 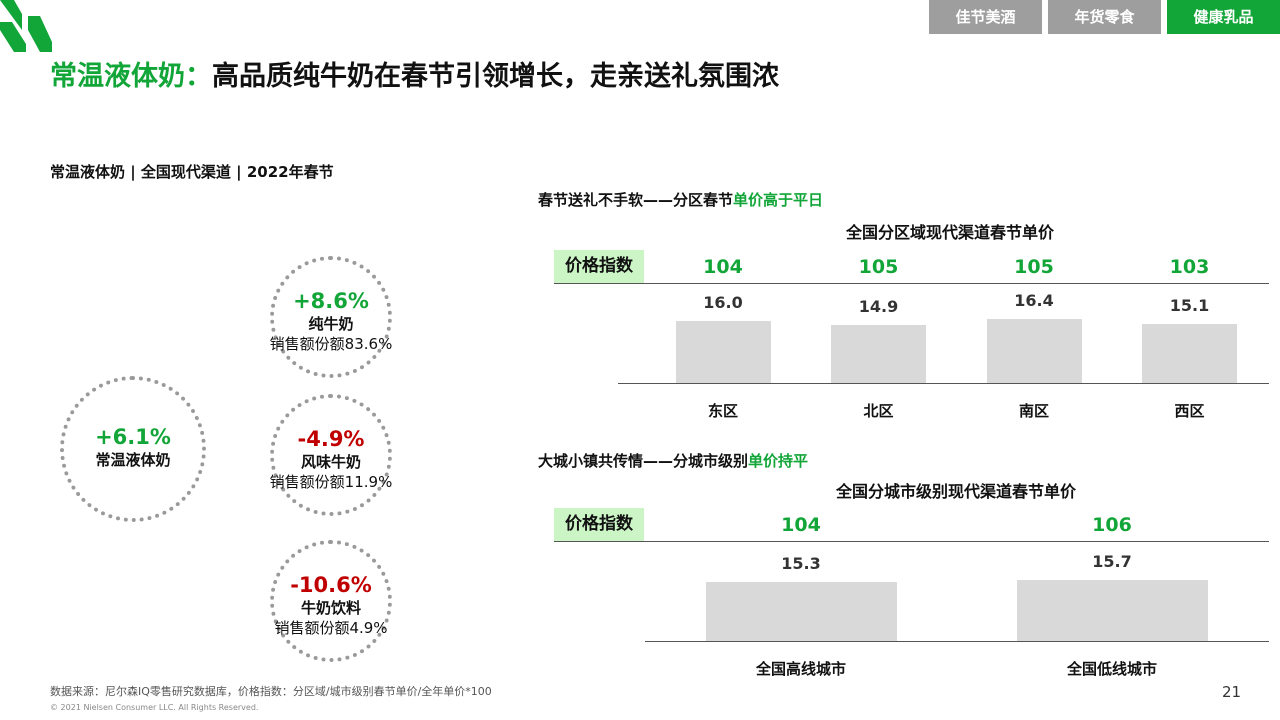 What do you see at coordinates (1189, 306) in the screenshot?
I see `price-bar-label: 15.1` at bounding box center [1189, 306].